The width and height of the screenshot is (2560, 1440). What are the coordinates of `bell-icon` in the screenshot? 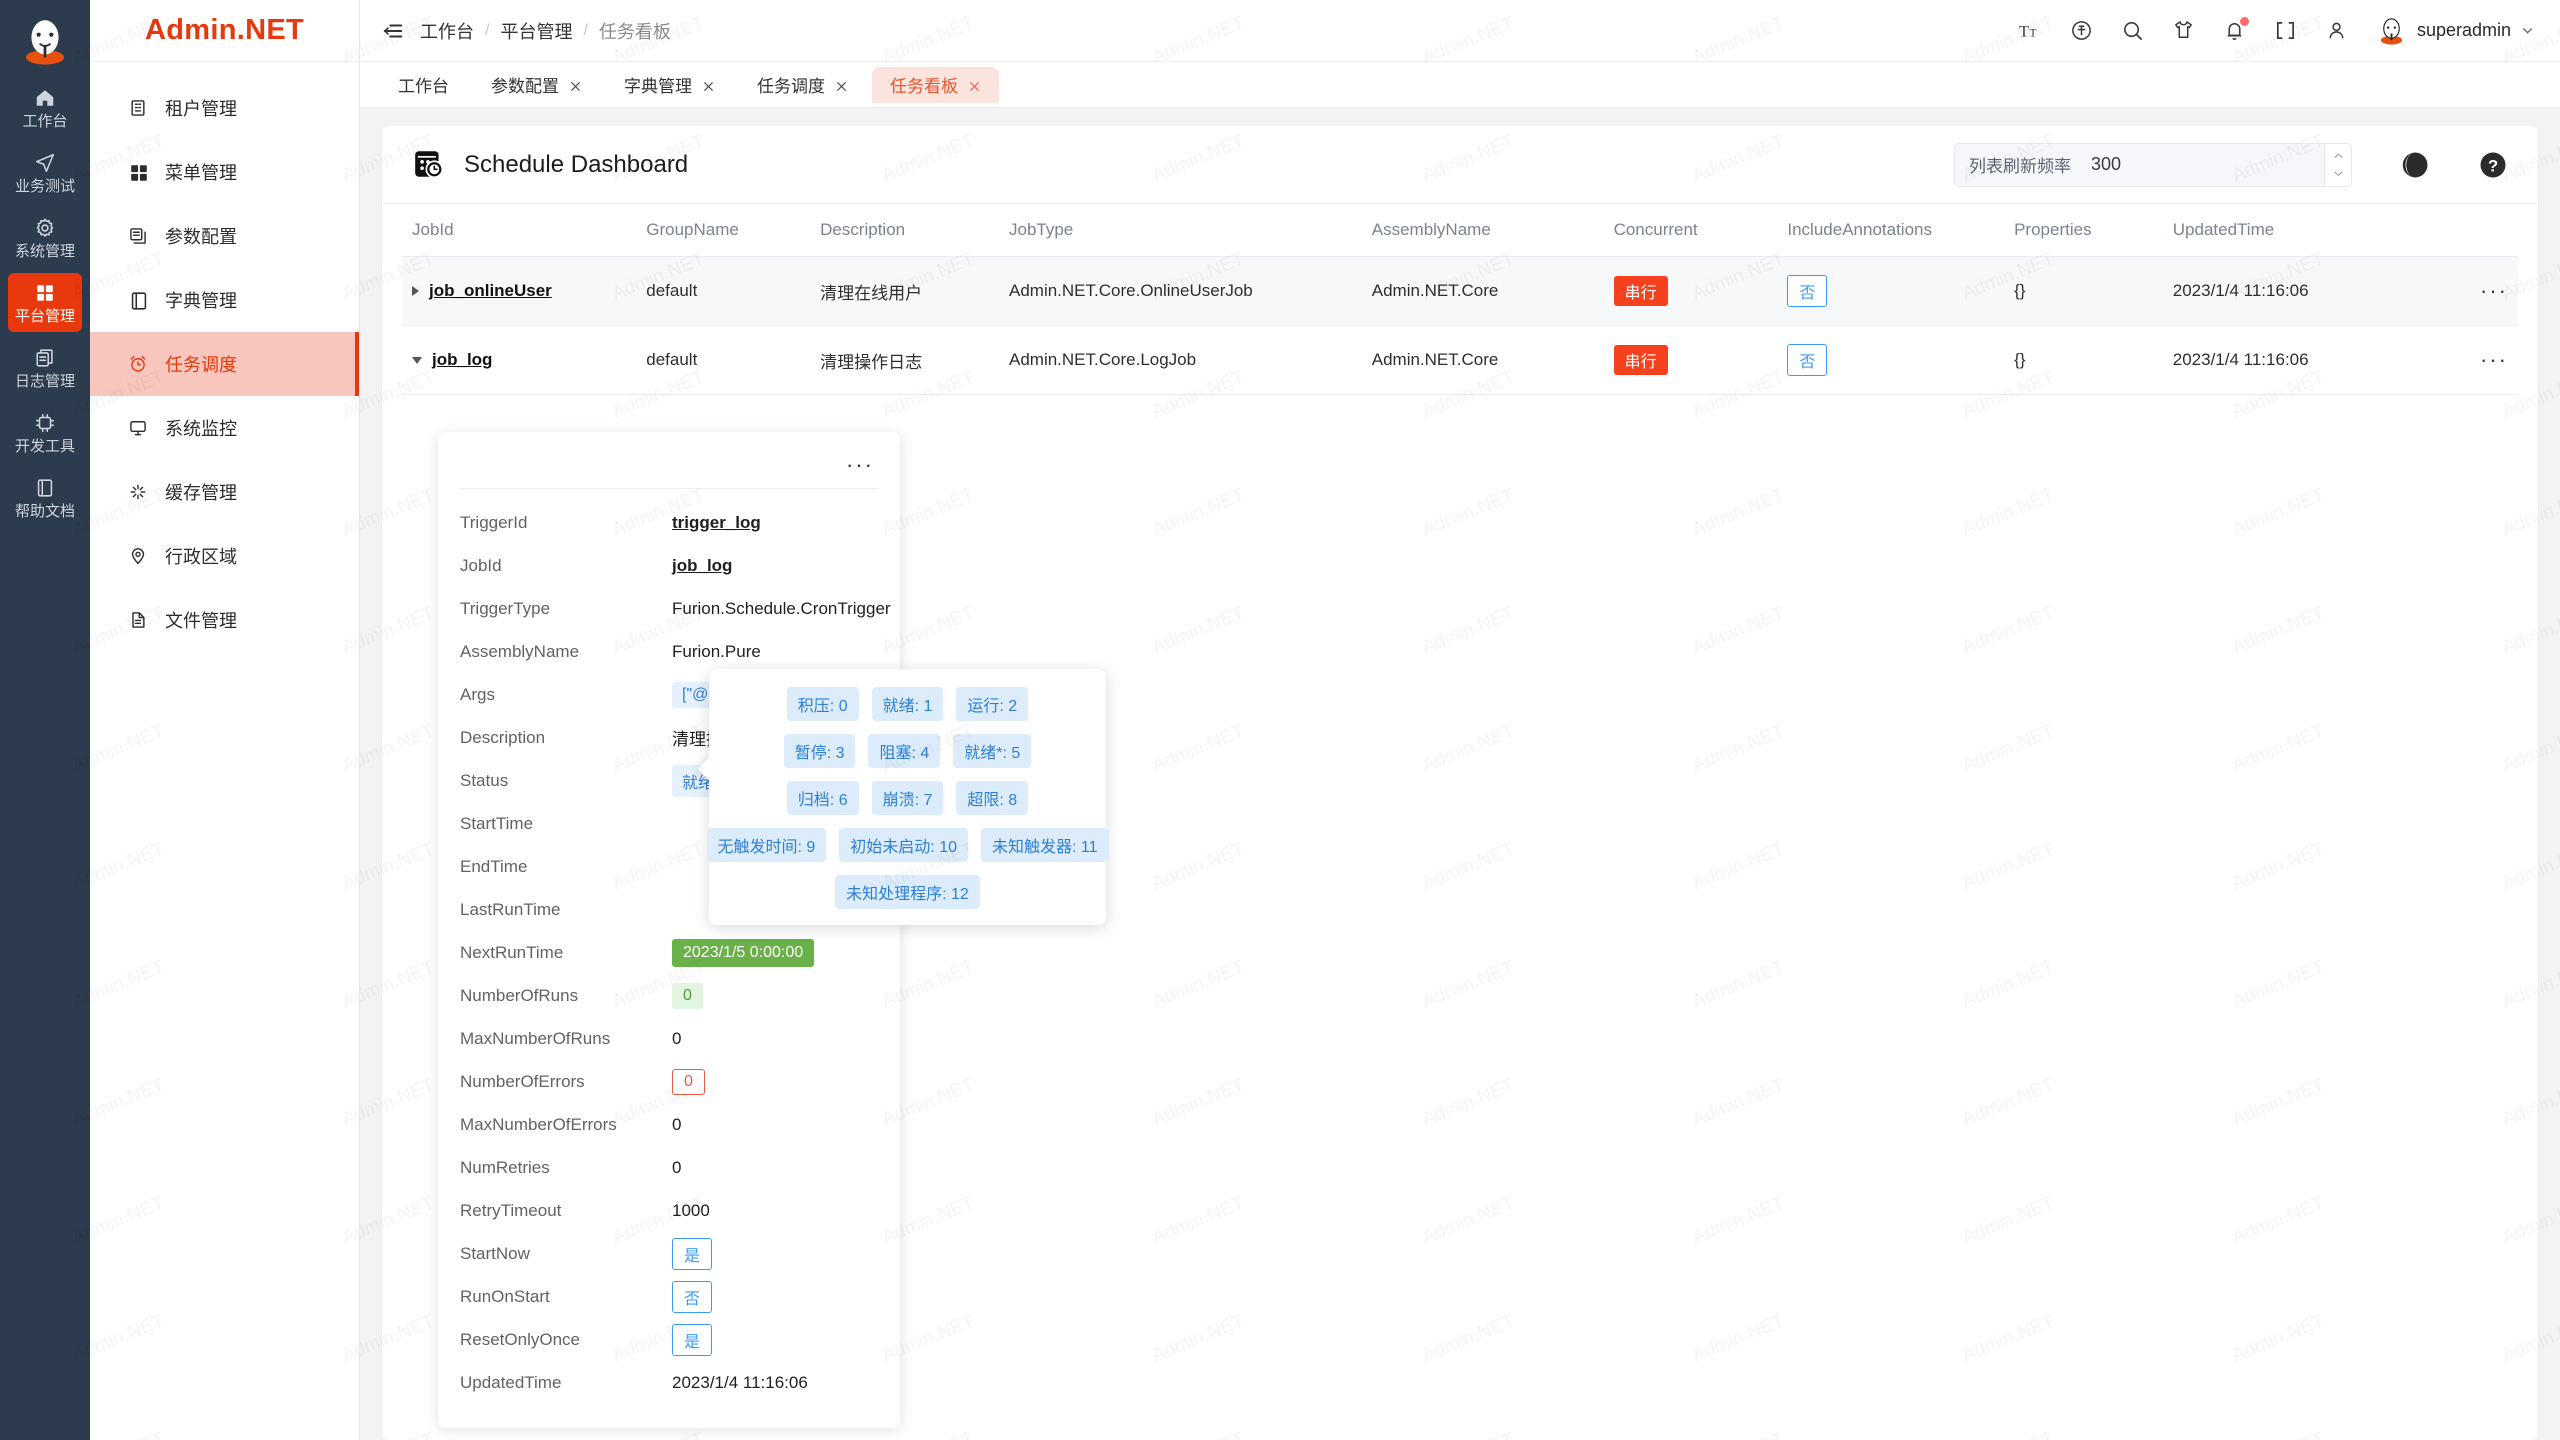 It's located at (2236, 29).